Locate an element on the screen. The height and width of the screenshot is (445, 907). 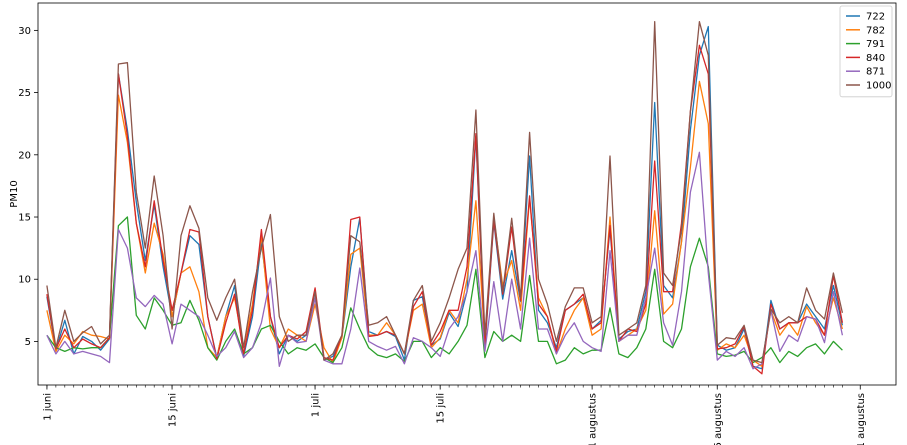
legend-entry-791: 791 is located at coordinates (875, 44).